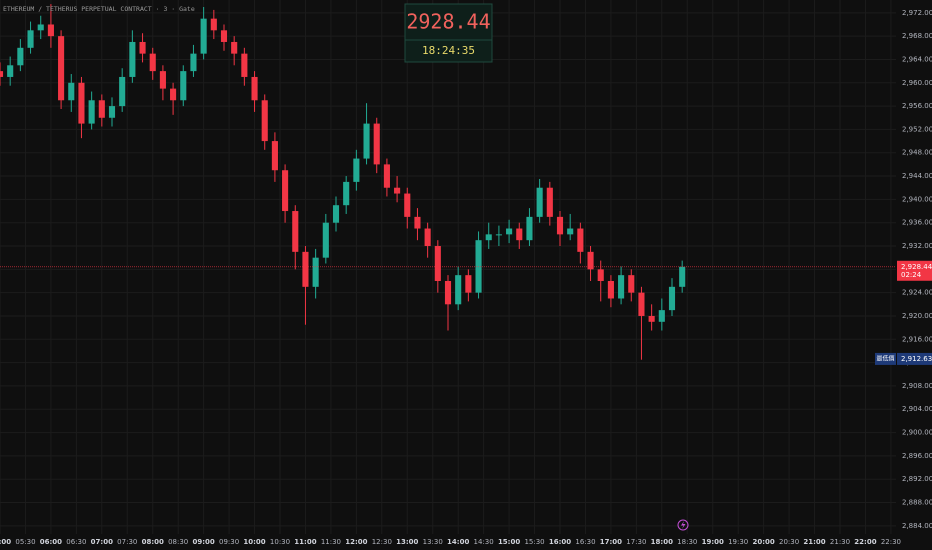  I want to click on x-tick-label: 15:00, so click(509, 542).